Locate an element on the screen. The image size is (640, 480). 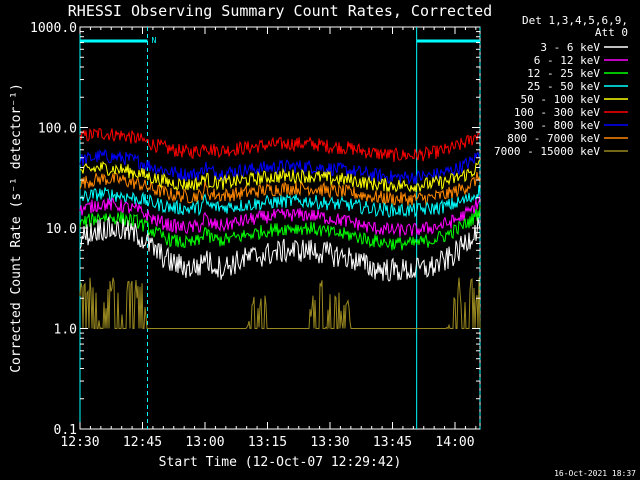
legend-label: 800 - 7000 keV is located at coordinates (553, 138).